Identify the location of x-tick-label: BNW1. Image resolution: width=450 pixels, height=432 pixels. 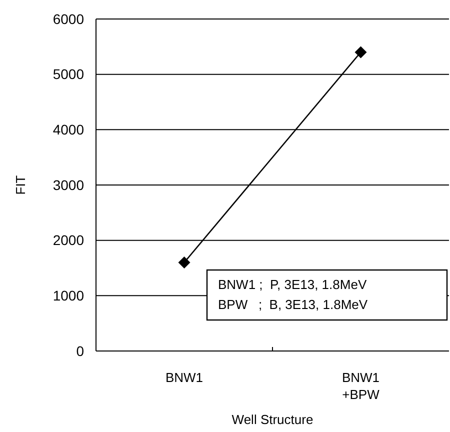
(184, 377).